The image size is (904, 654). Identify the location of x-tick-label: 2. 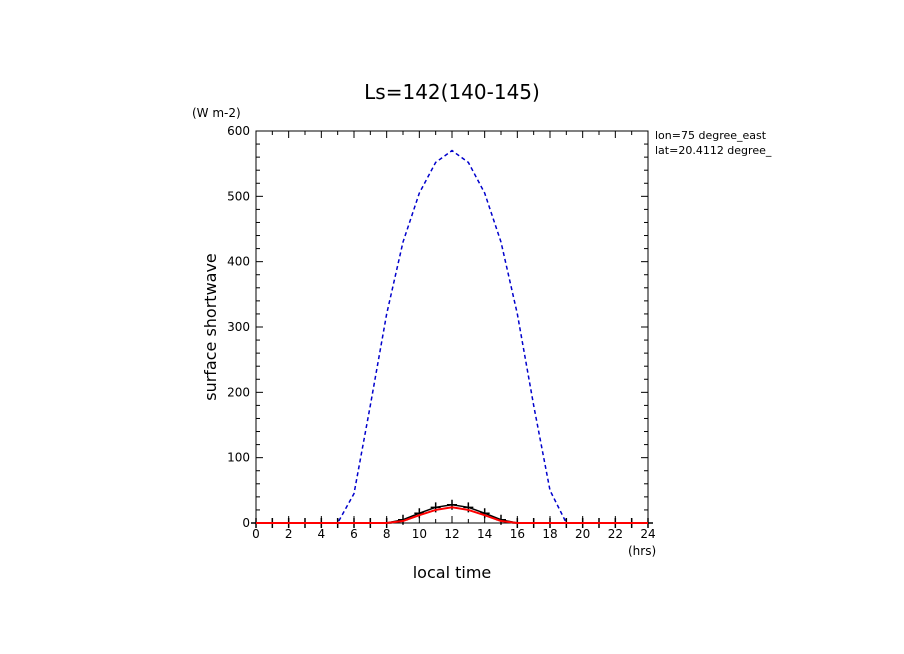
(289, 534).